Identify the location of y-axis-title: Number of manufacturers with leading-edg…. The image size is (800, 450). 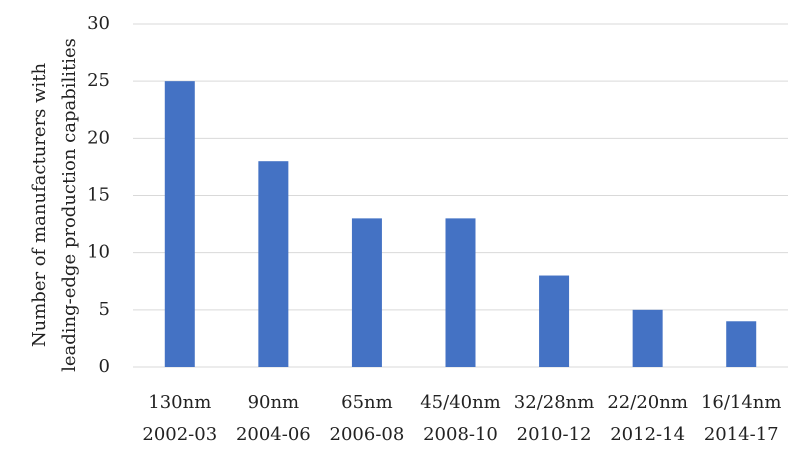
(54, 205).